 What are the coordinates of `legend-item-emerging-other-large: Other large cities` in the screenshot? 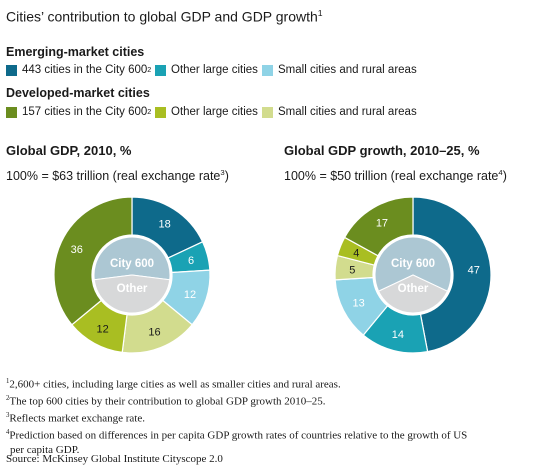 It's located at (206, 70).